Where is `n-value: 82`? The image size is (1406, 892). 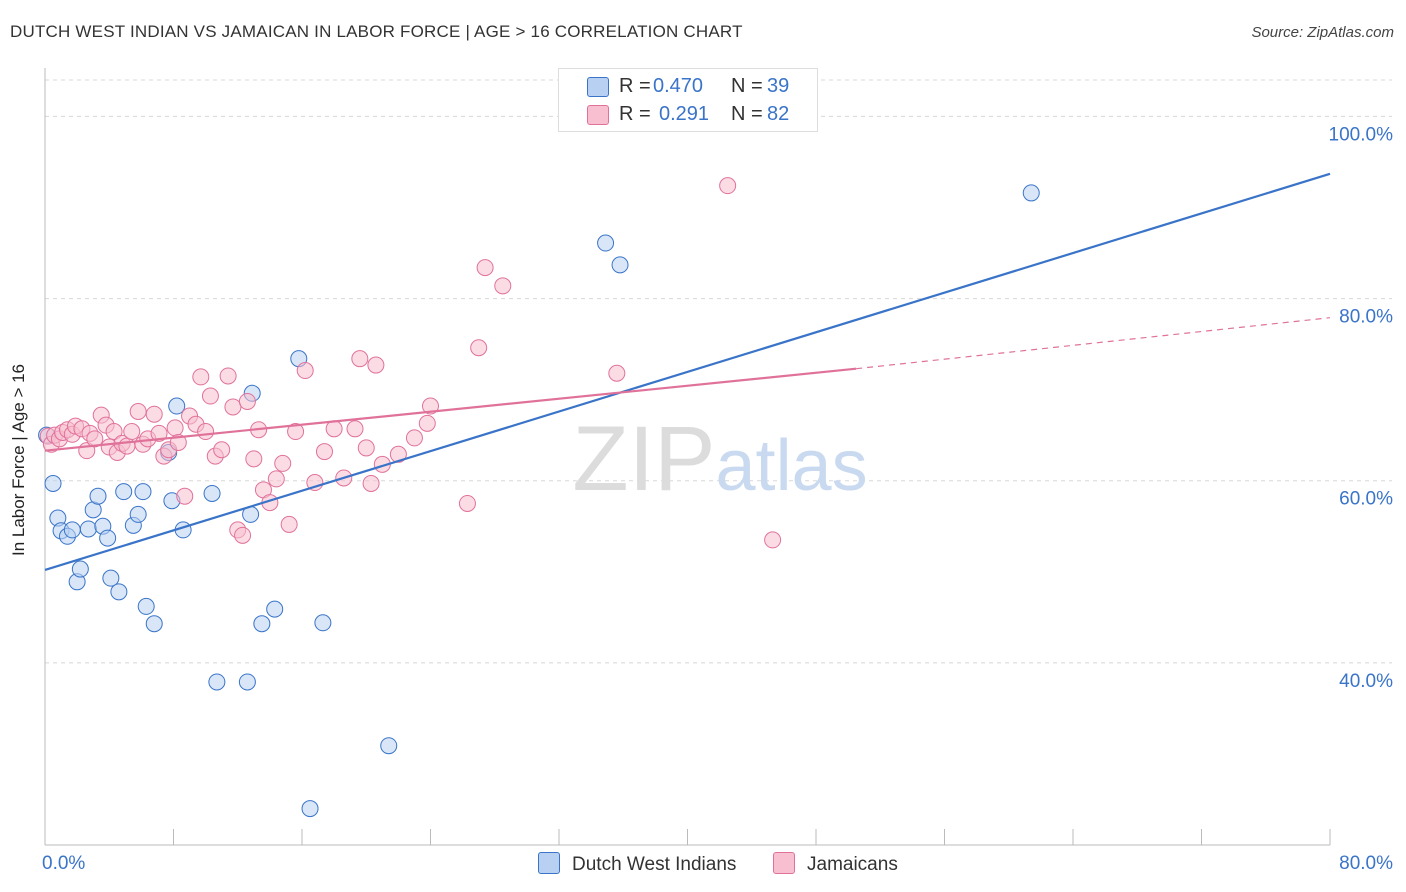
n-value: 82 is located at coordinates (778, 114).